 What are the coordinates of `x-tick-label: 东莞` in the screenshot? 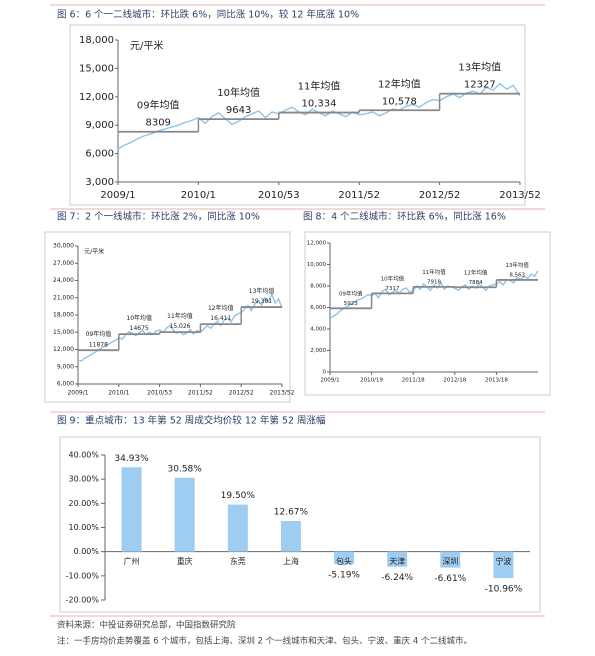 It's located at (238, 561).